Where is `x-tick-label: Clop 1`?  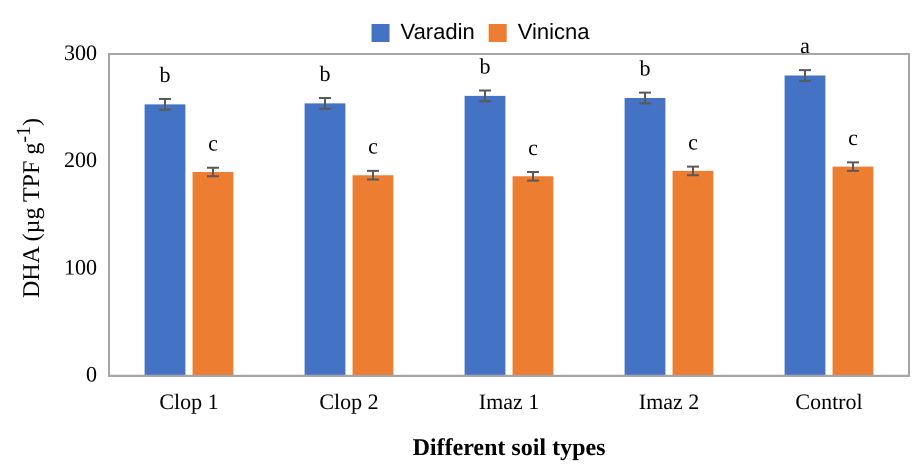 x-tick-label: Clop 1 is located at coordinates (189, 401).